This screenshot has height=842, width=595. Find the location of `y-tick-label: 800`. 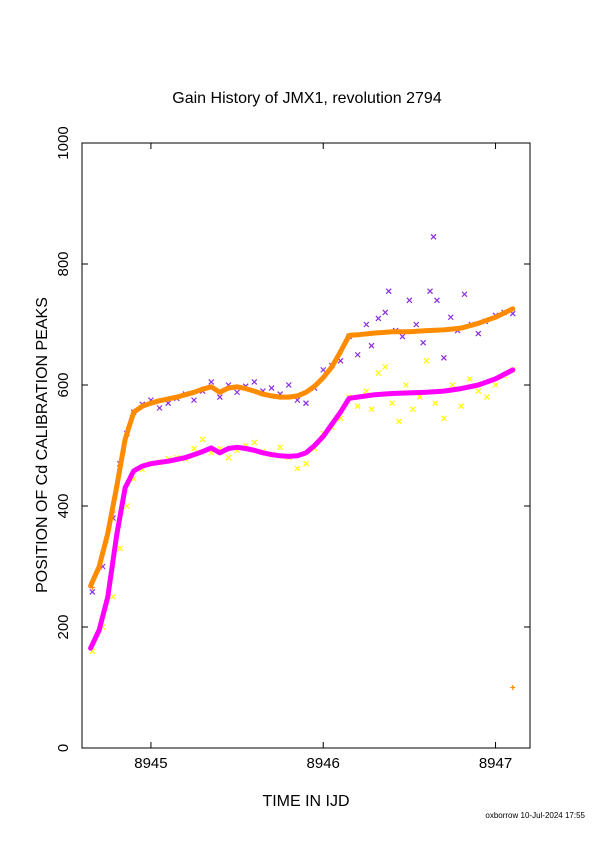

y-tick-label: 800 is located at coordinates (63, 263).